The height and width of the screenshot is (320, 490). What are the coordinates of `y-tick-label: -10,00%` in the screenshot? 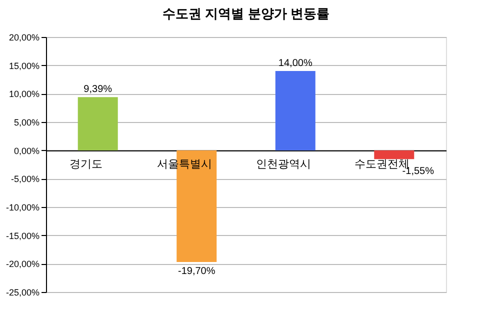 It's located at (23, 207).